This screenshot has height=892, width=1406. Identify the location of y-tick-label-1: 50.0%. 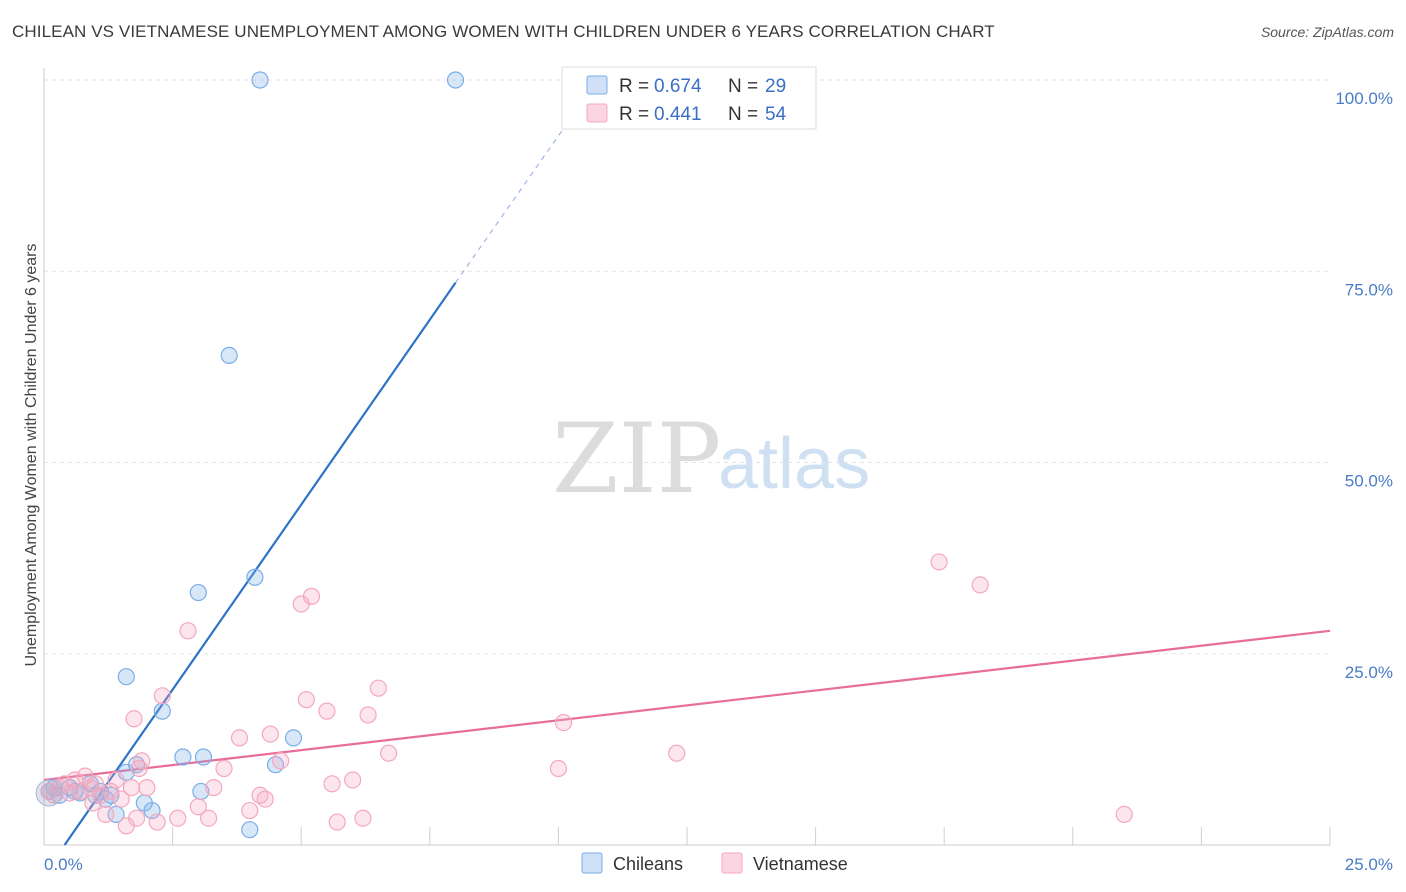
(1369, 481).